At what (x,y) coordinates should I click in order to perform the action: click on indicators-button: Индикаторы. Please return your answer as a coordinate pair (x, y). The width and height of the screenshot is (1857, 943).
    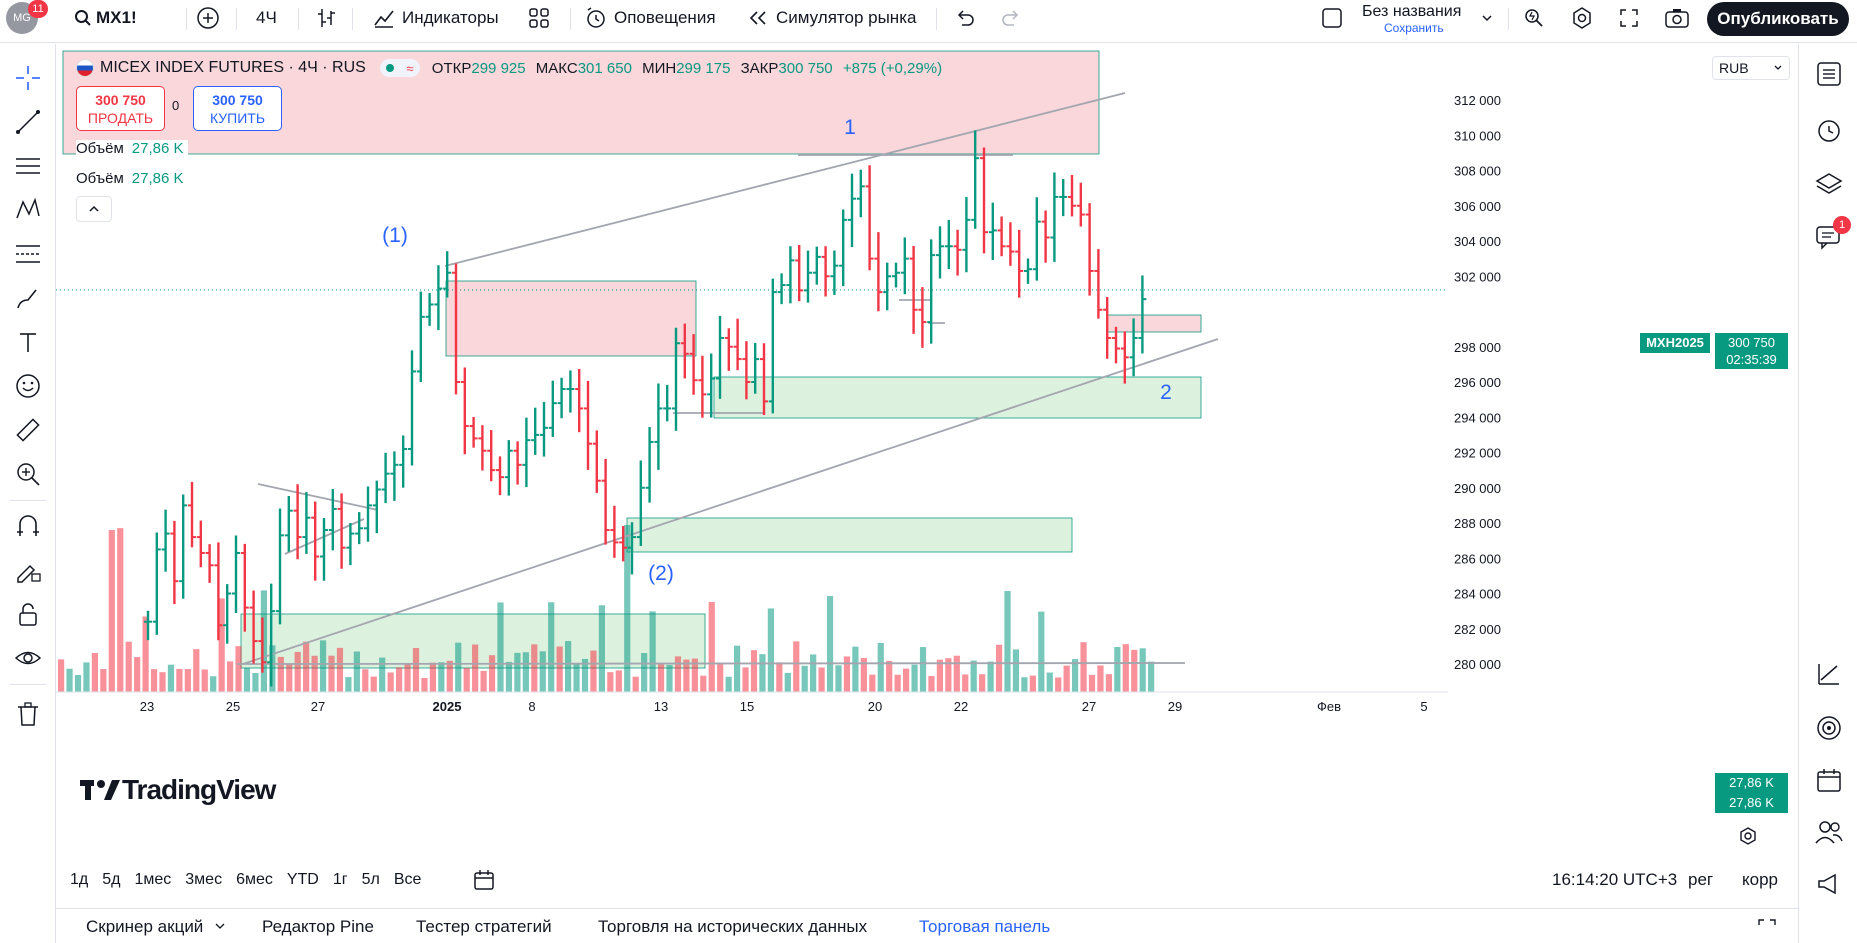
    Looking at the image, I should click on (435, 18).